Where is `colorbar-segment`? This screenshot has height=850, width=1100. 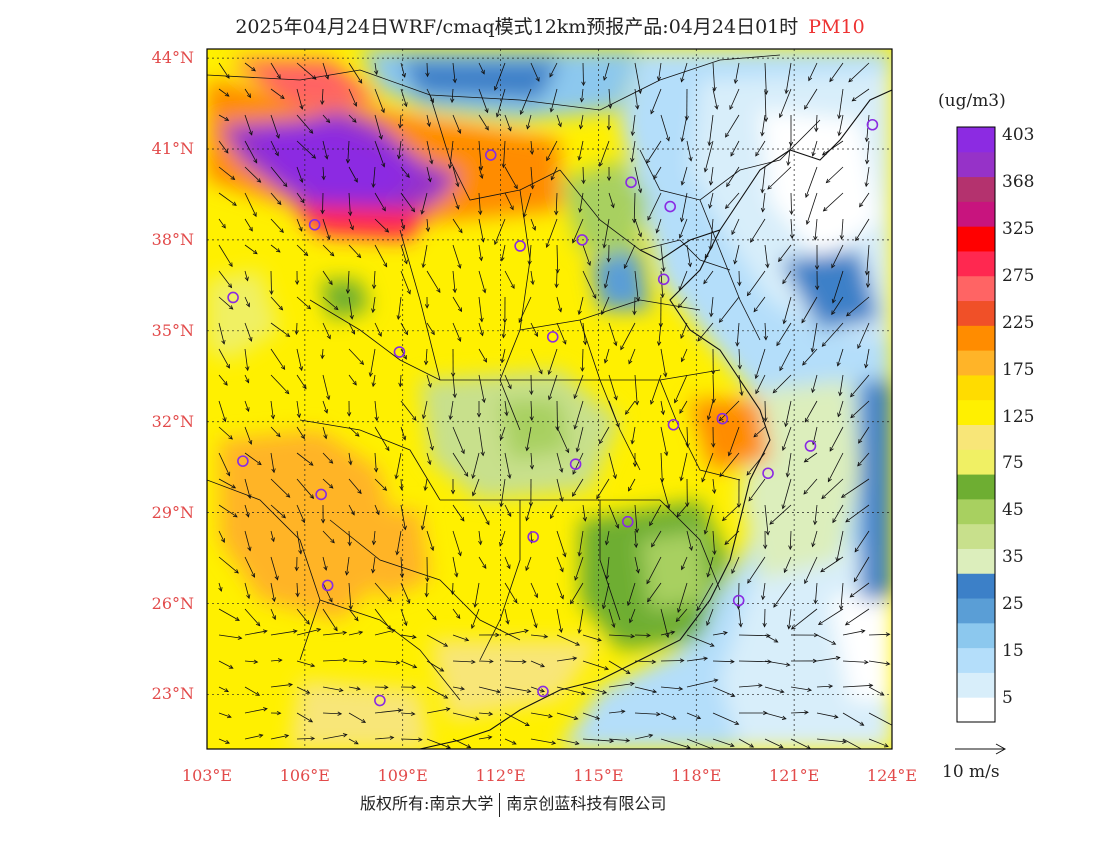
colorbar-segment is located at coordinates (976, 611).